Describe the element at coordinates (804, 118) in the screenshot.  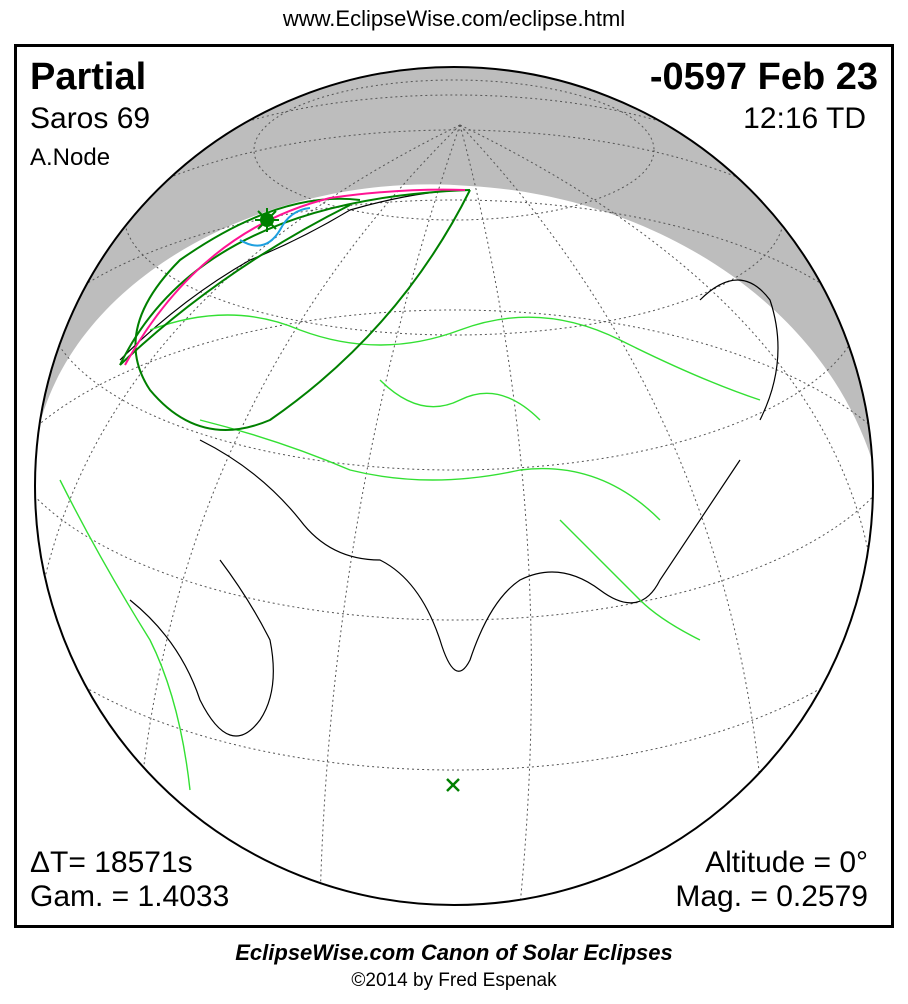
I see `eclipse-time: 12:16 TD` at that location.